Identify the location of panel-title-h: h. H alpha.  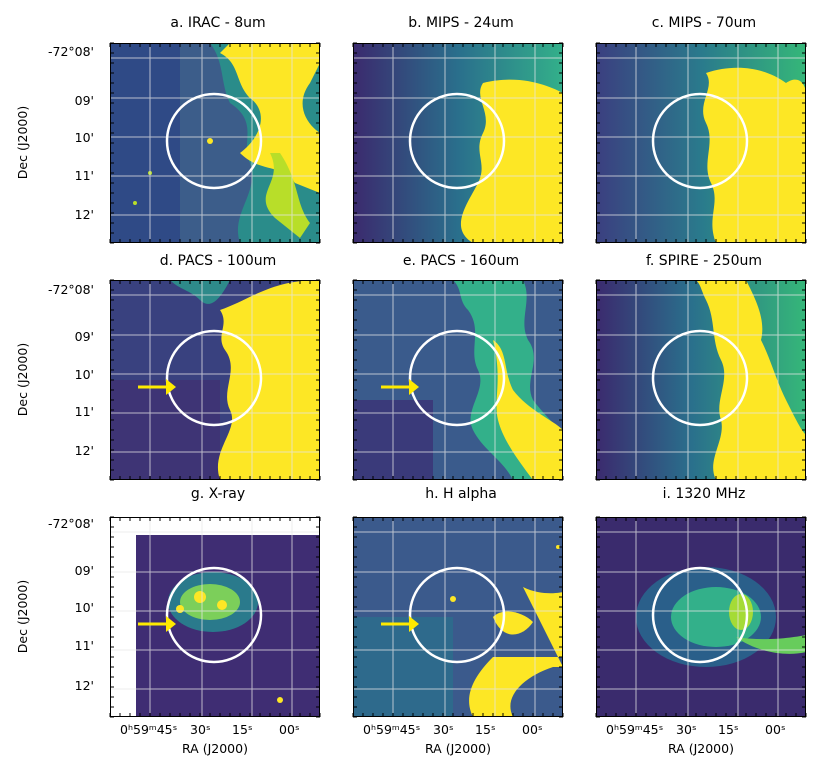
(461, 494).